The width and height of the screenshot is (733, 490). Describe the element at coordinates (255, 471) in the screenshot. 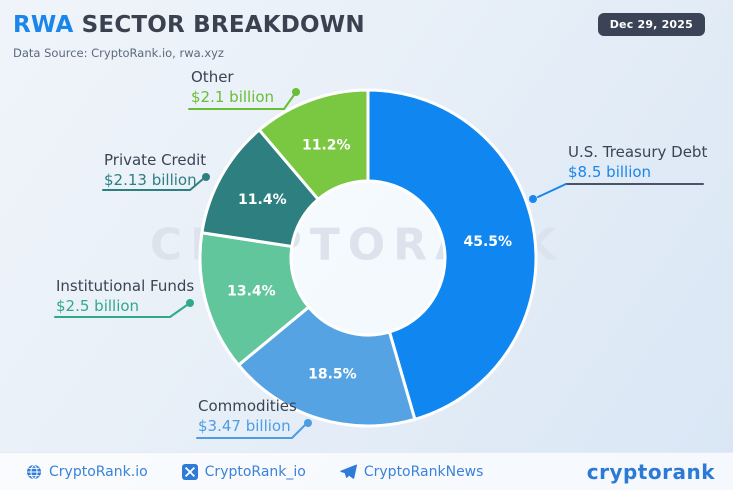

I see `footer-link-label: CryptoRank_io` at that location.